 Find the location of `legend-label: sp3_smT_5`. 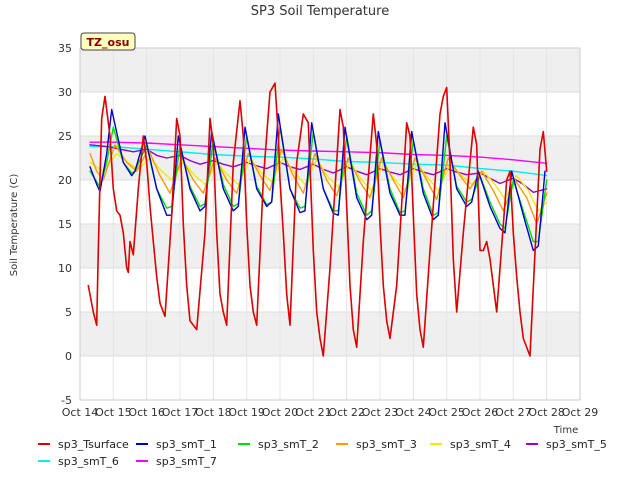

legend-label: sp3_smT_5 is located at coordinates (576, 444).